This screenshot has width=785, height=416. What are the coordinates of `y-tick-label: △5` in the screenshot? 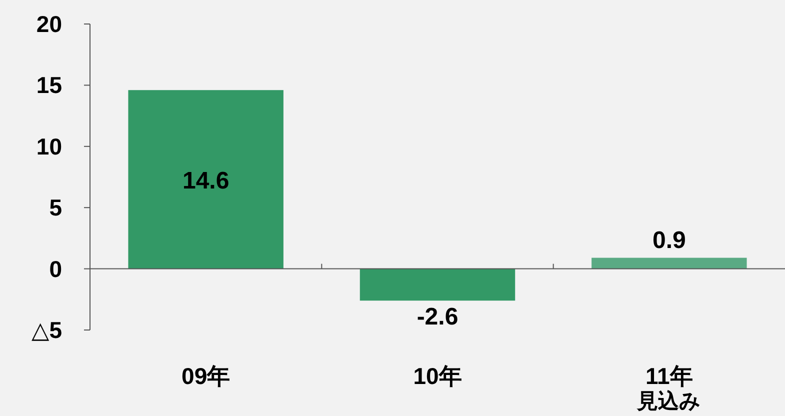 It's located at (47, 330).